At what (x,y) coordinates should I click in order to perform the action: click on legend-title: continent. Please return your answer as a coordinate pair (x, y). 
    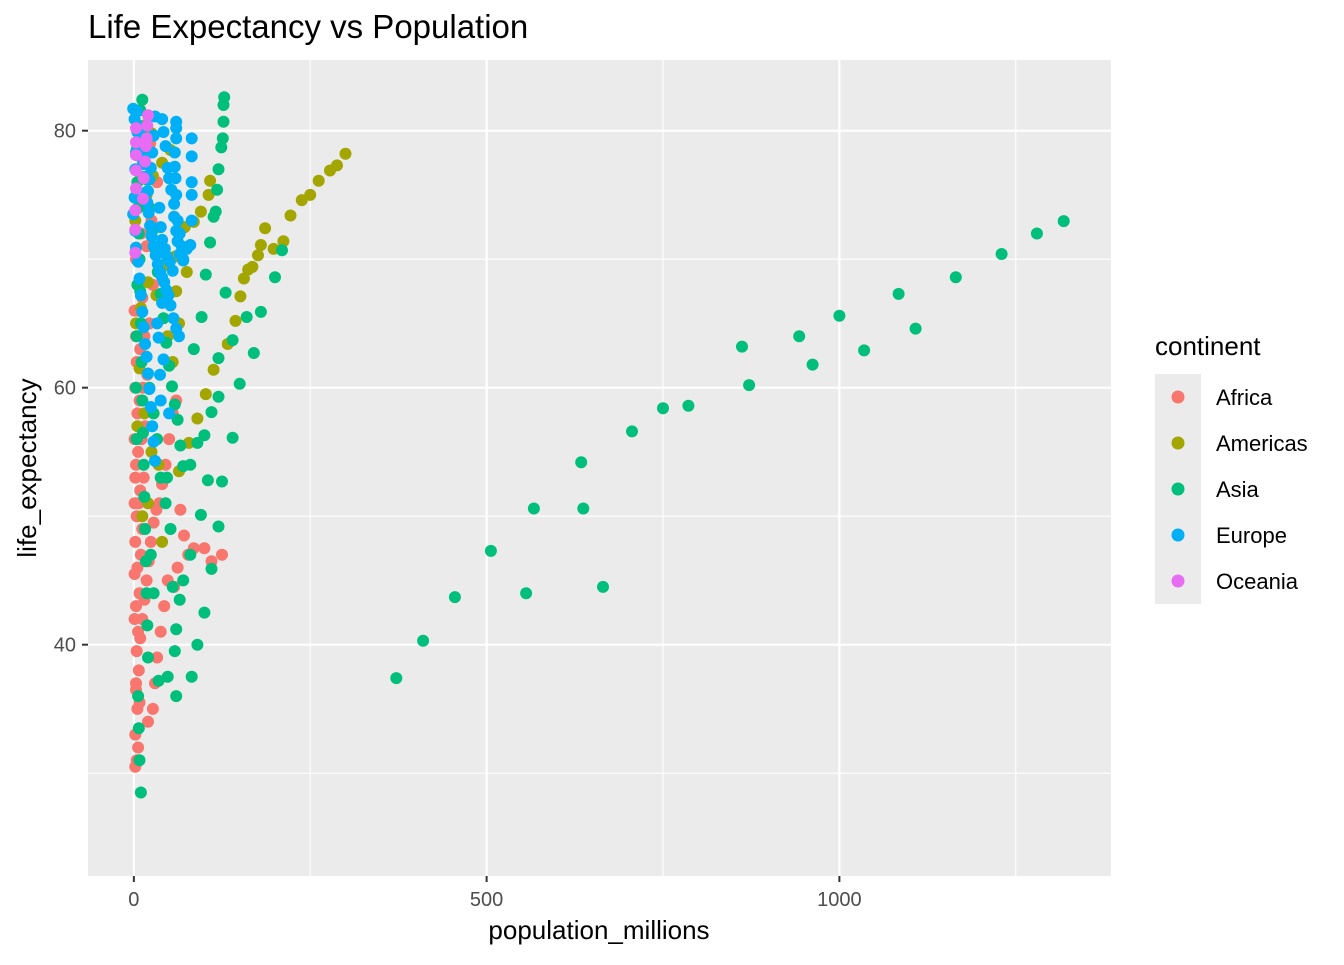
    Looking at the image, I should click on (1208, 346).